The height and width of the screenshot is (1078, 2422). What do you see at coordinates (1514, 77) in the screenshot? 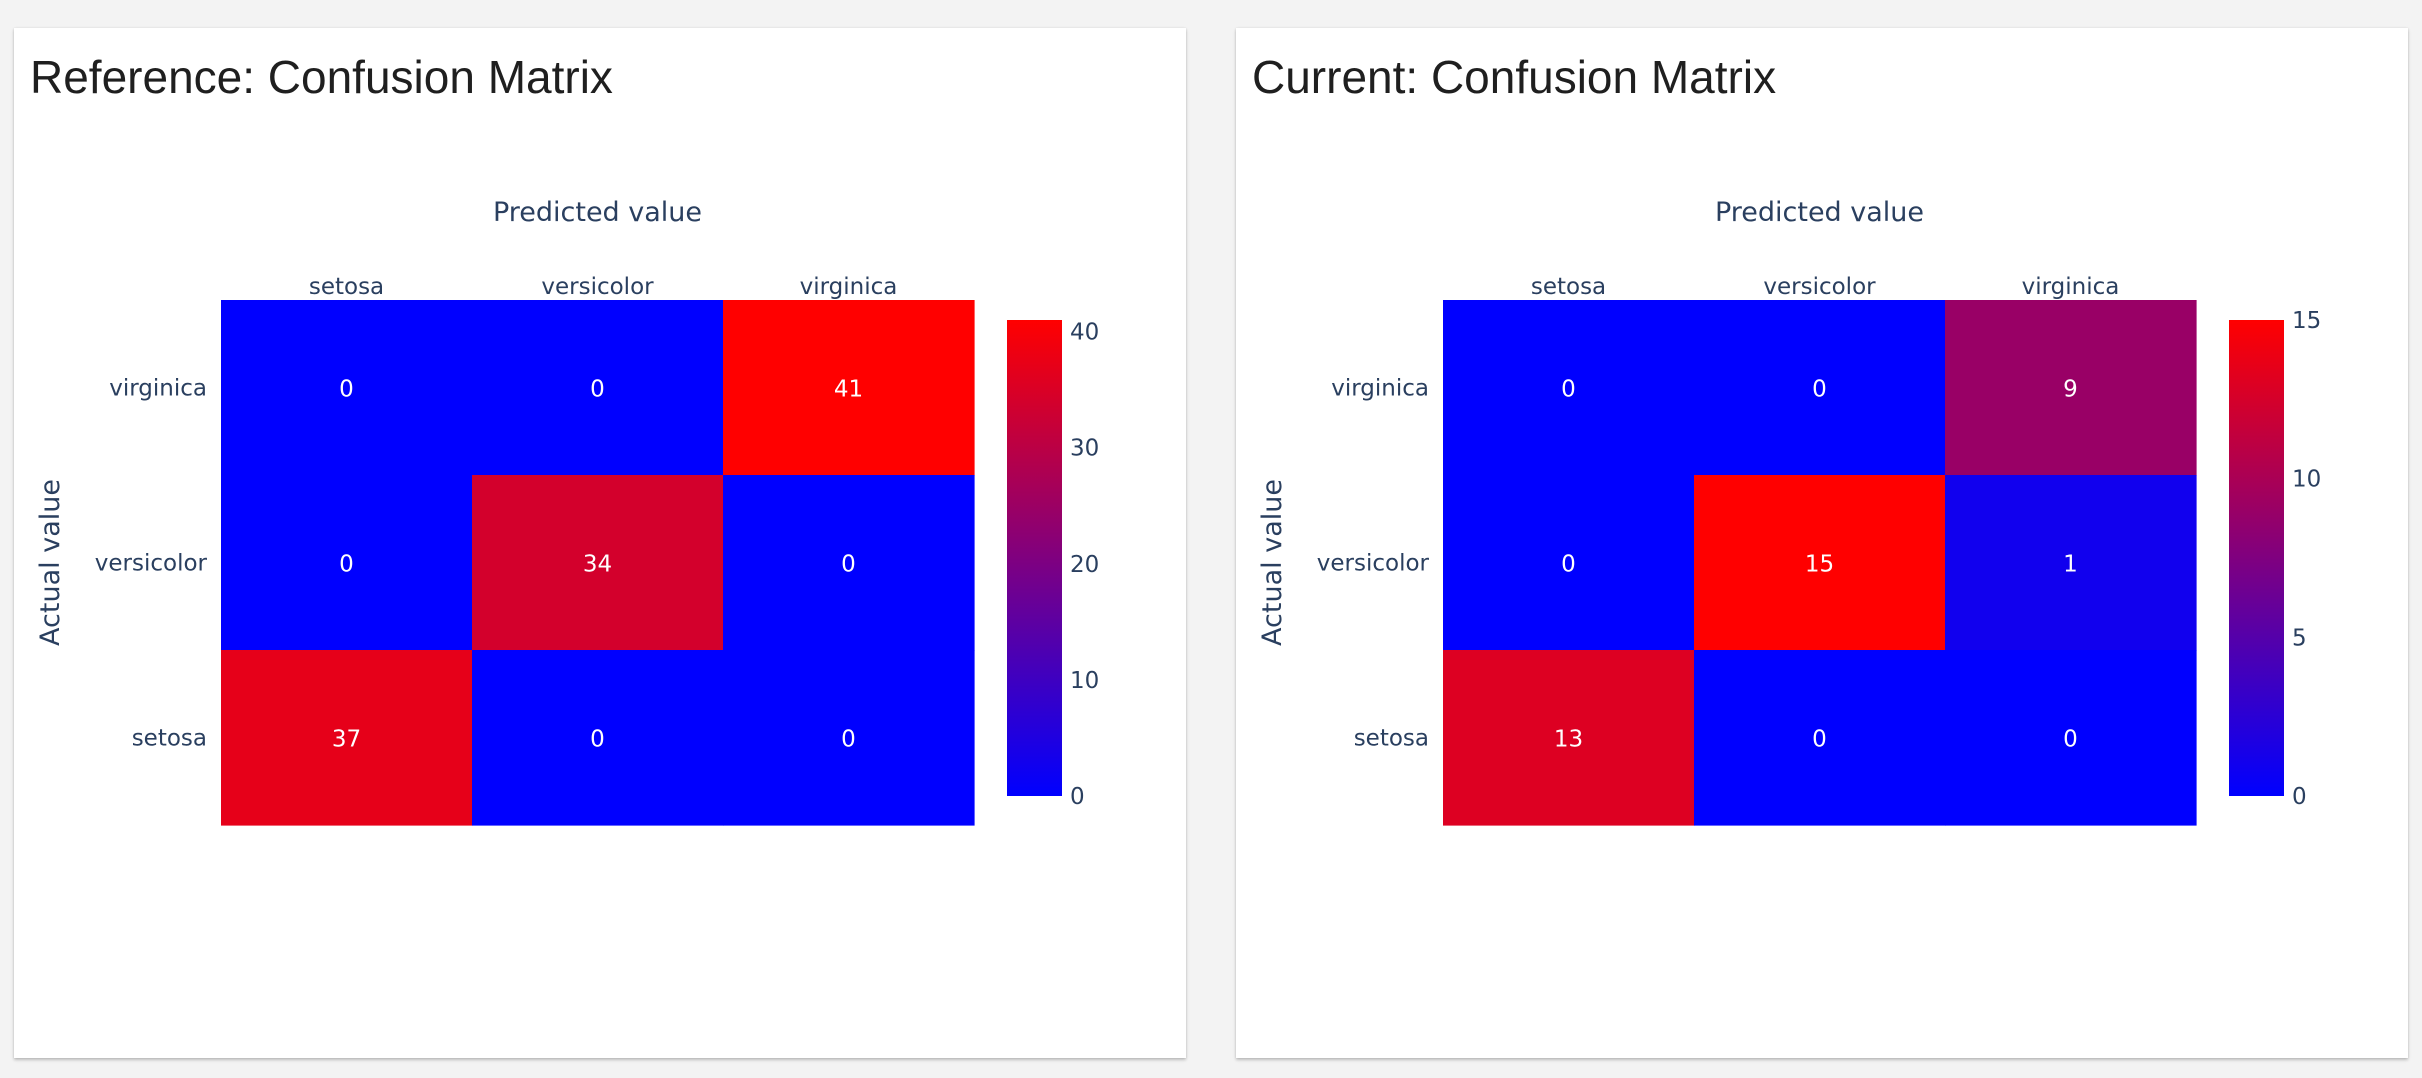
I see `chart-title: Current: Confusion Matrix` at bounding box center [1514, 77].